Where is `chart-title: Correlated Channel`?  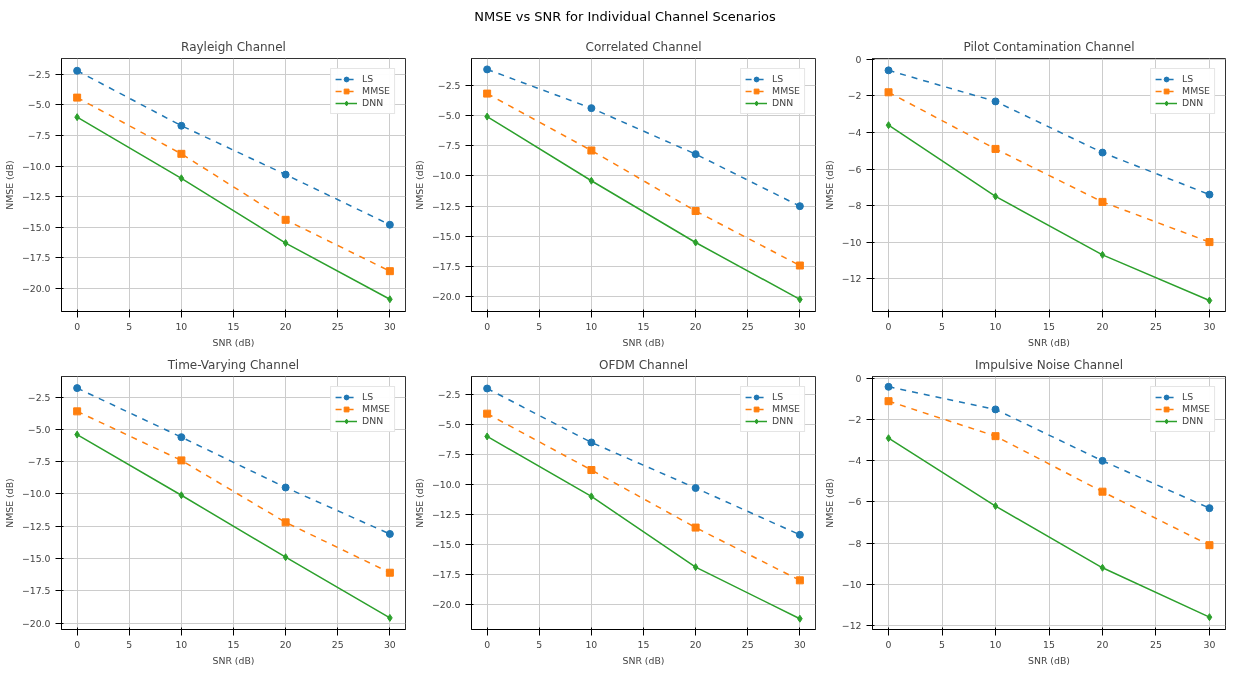
chart-title: Correlated Channel is located at coordinates (643, 46).